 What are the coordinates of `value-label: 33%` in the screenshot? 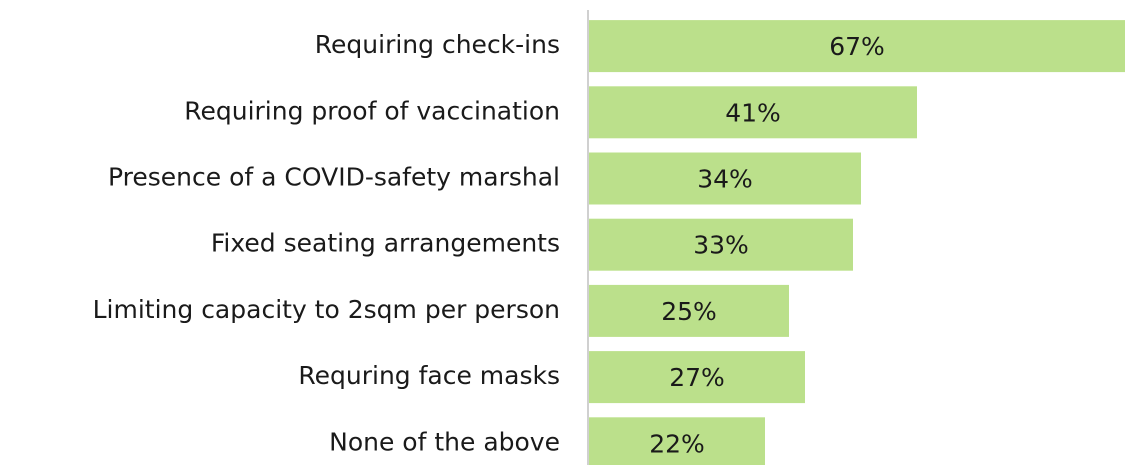 It's located at (721, 245).